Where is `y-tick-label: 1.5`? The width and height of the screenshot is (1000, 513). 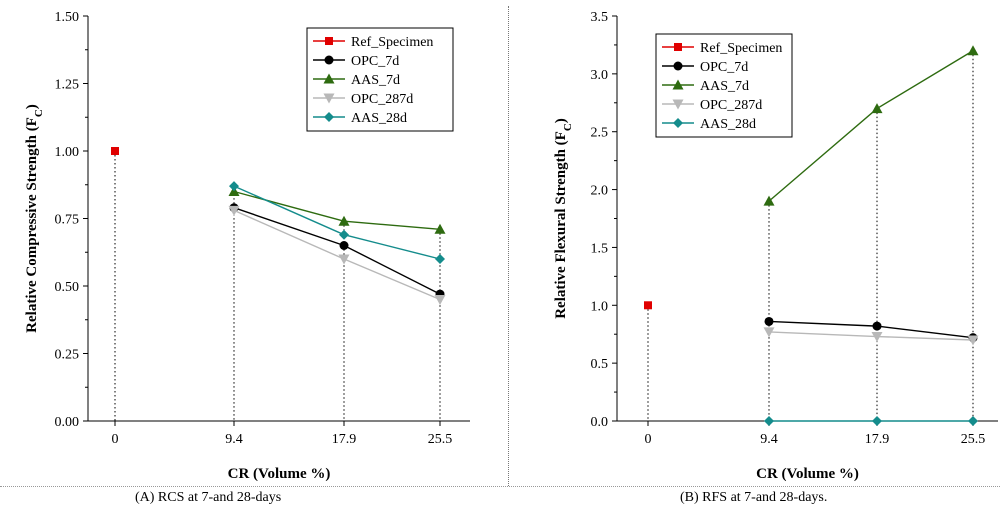
y-tick-label: 1.5 is located at coordinates (600, 248).